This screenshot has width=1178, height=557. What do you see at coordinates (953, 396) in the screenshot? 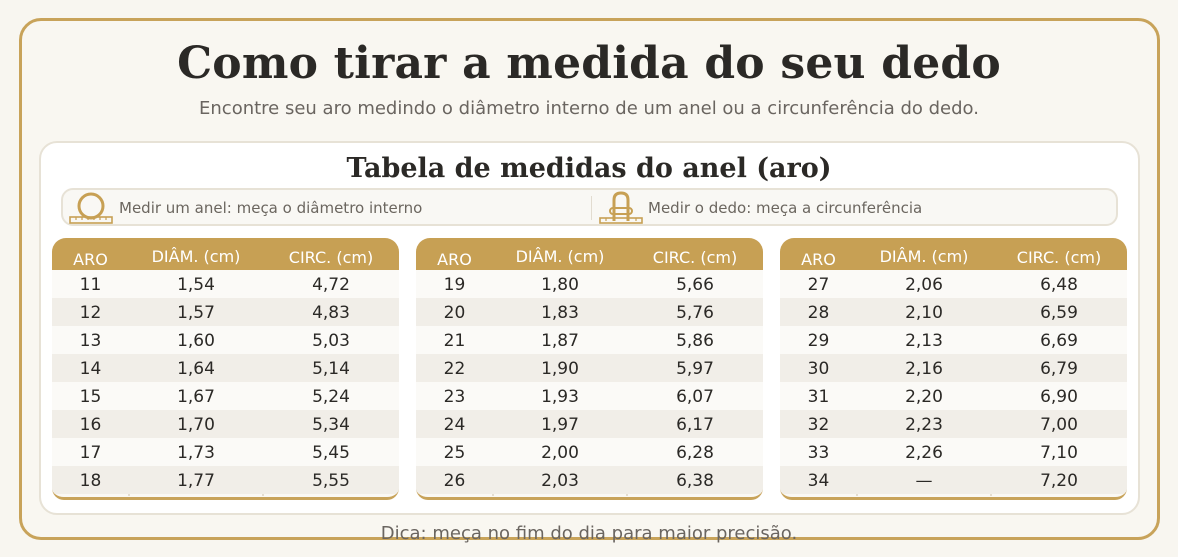
I see `table-row: 31 2,20 6,90` at bounding box center [953, 396].